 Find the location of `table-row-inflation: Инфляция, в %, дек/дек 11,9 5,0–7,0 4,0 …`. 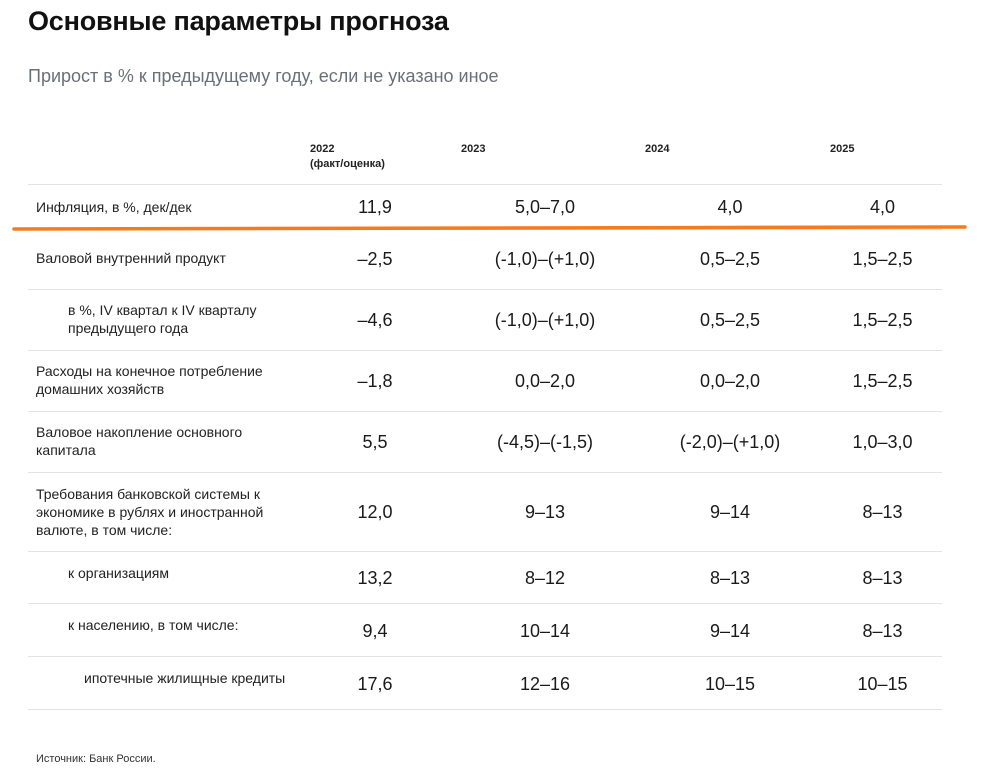

table-row-inflation: Инфляция, в %, дек/дек 11,9 5,0–7,0 4,0 … is located at coordinates (485, 207).